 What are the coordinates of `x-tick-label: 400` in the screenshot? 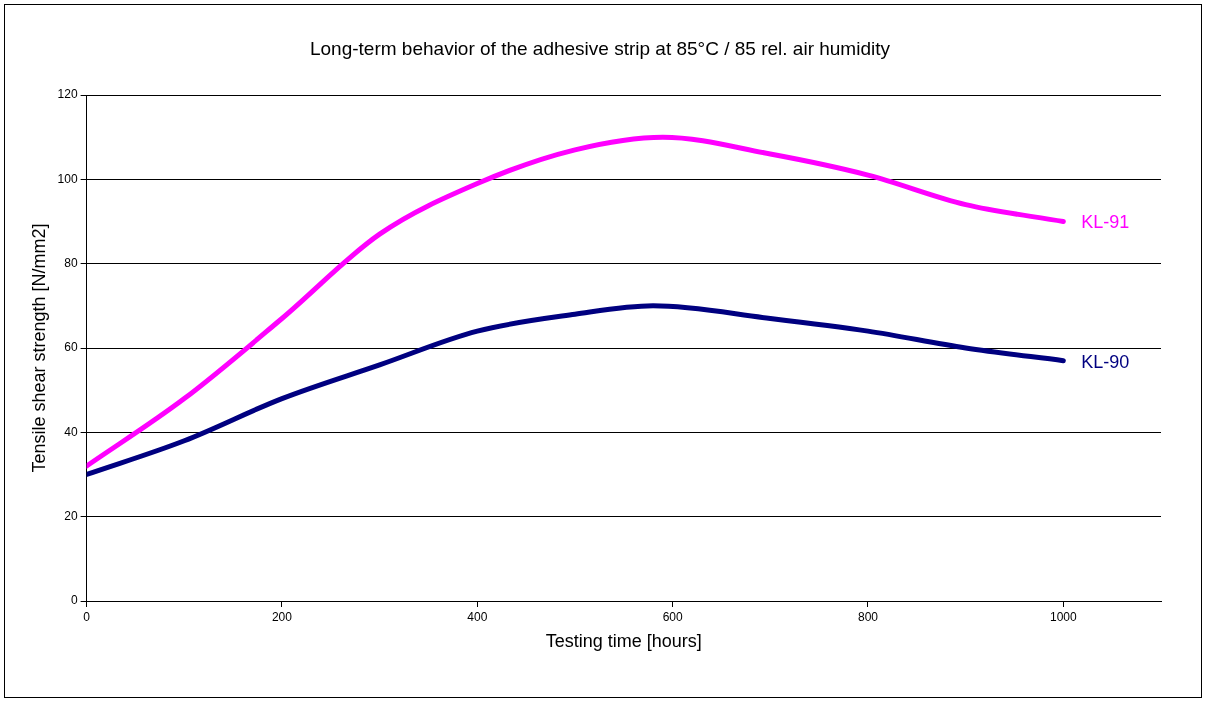 It's located at (477, 616).